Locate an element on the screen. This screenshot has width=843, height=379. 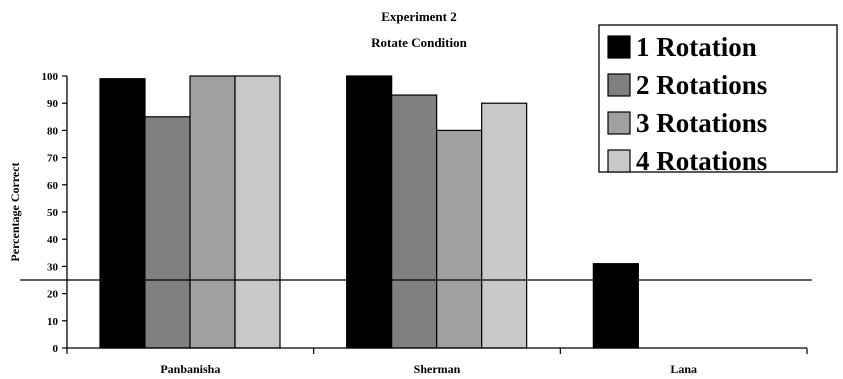
legend-box is located at coordinates (718, 98).